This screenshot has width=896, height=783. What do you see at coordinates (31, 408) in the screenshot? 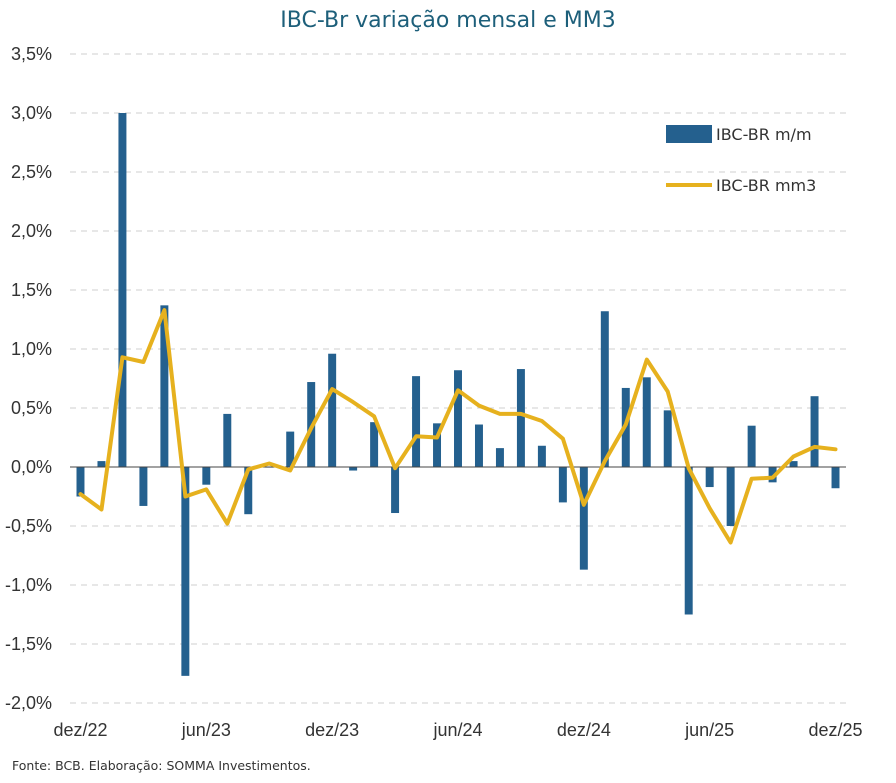
I see `y-tick-label: 0,5%` at bounding box center [31, 408].